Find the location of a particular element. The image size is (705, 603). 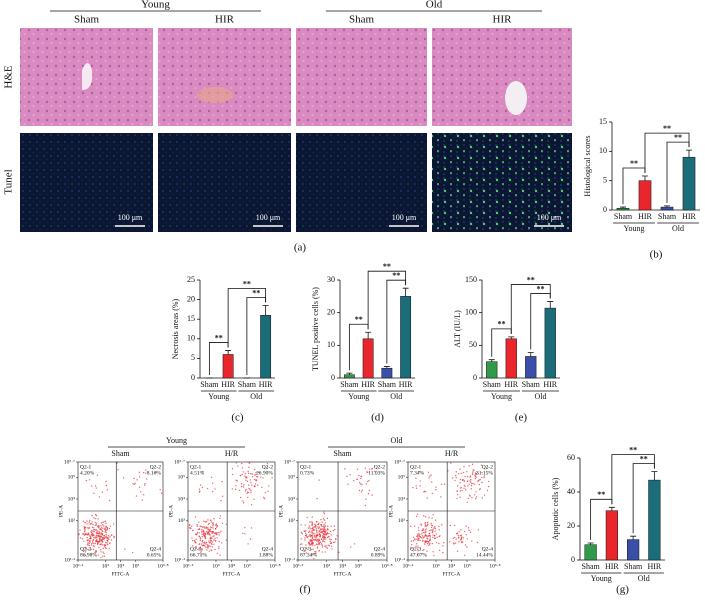

bar is located at coordinates (633, 550).